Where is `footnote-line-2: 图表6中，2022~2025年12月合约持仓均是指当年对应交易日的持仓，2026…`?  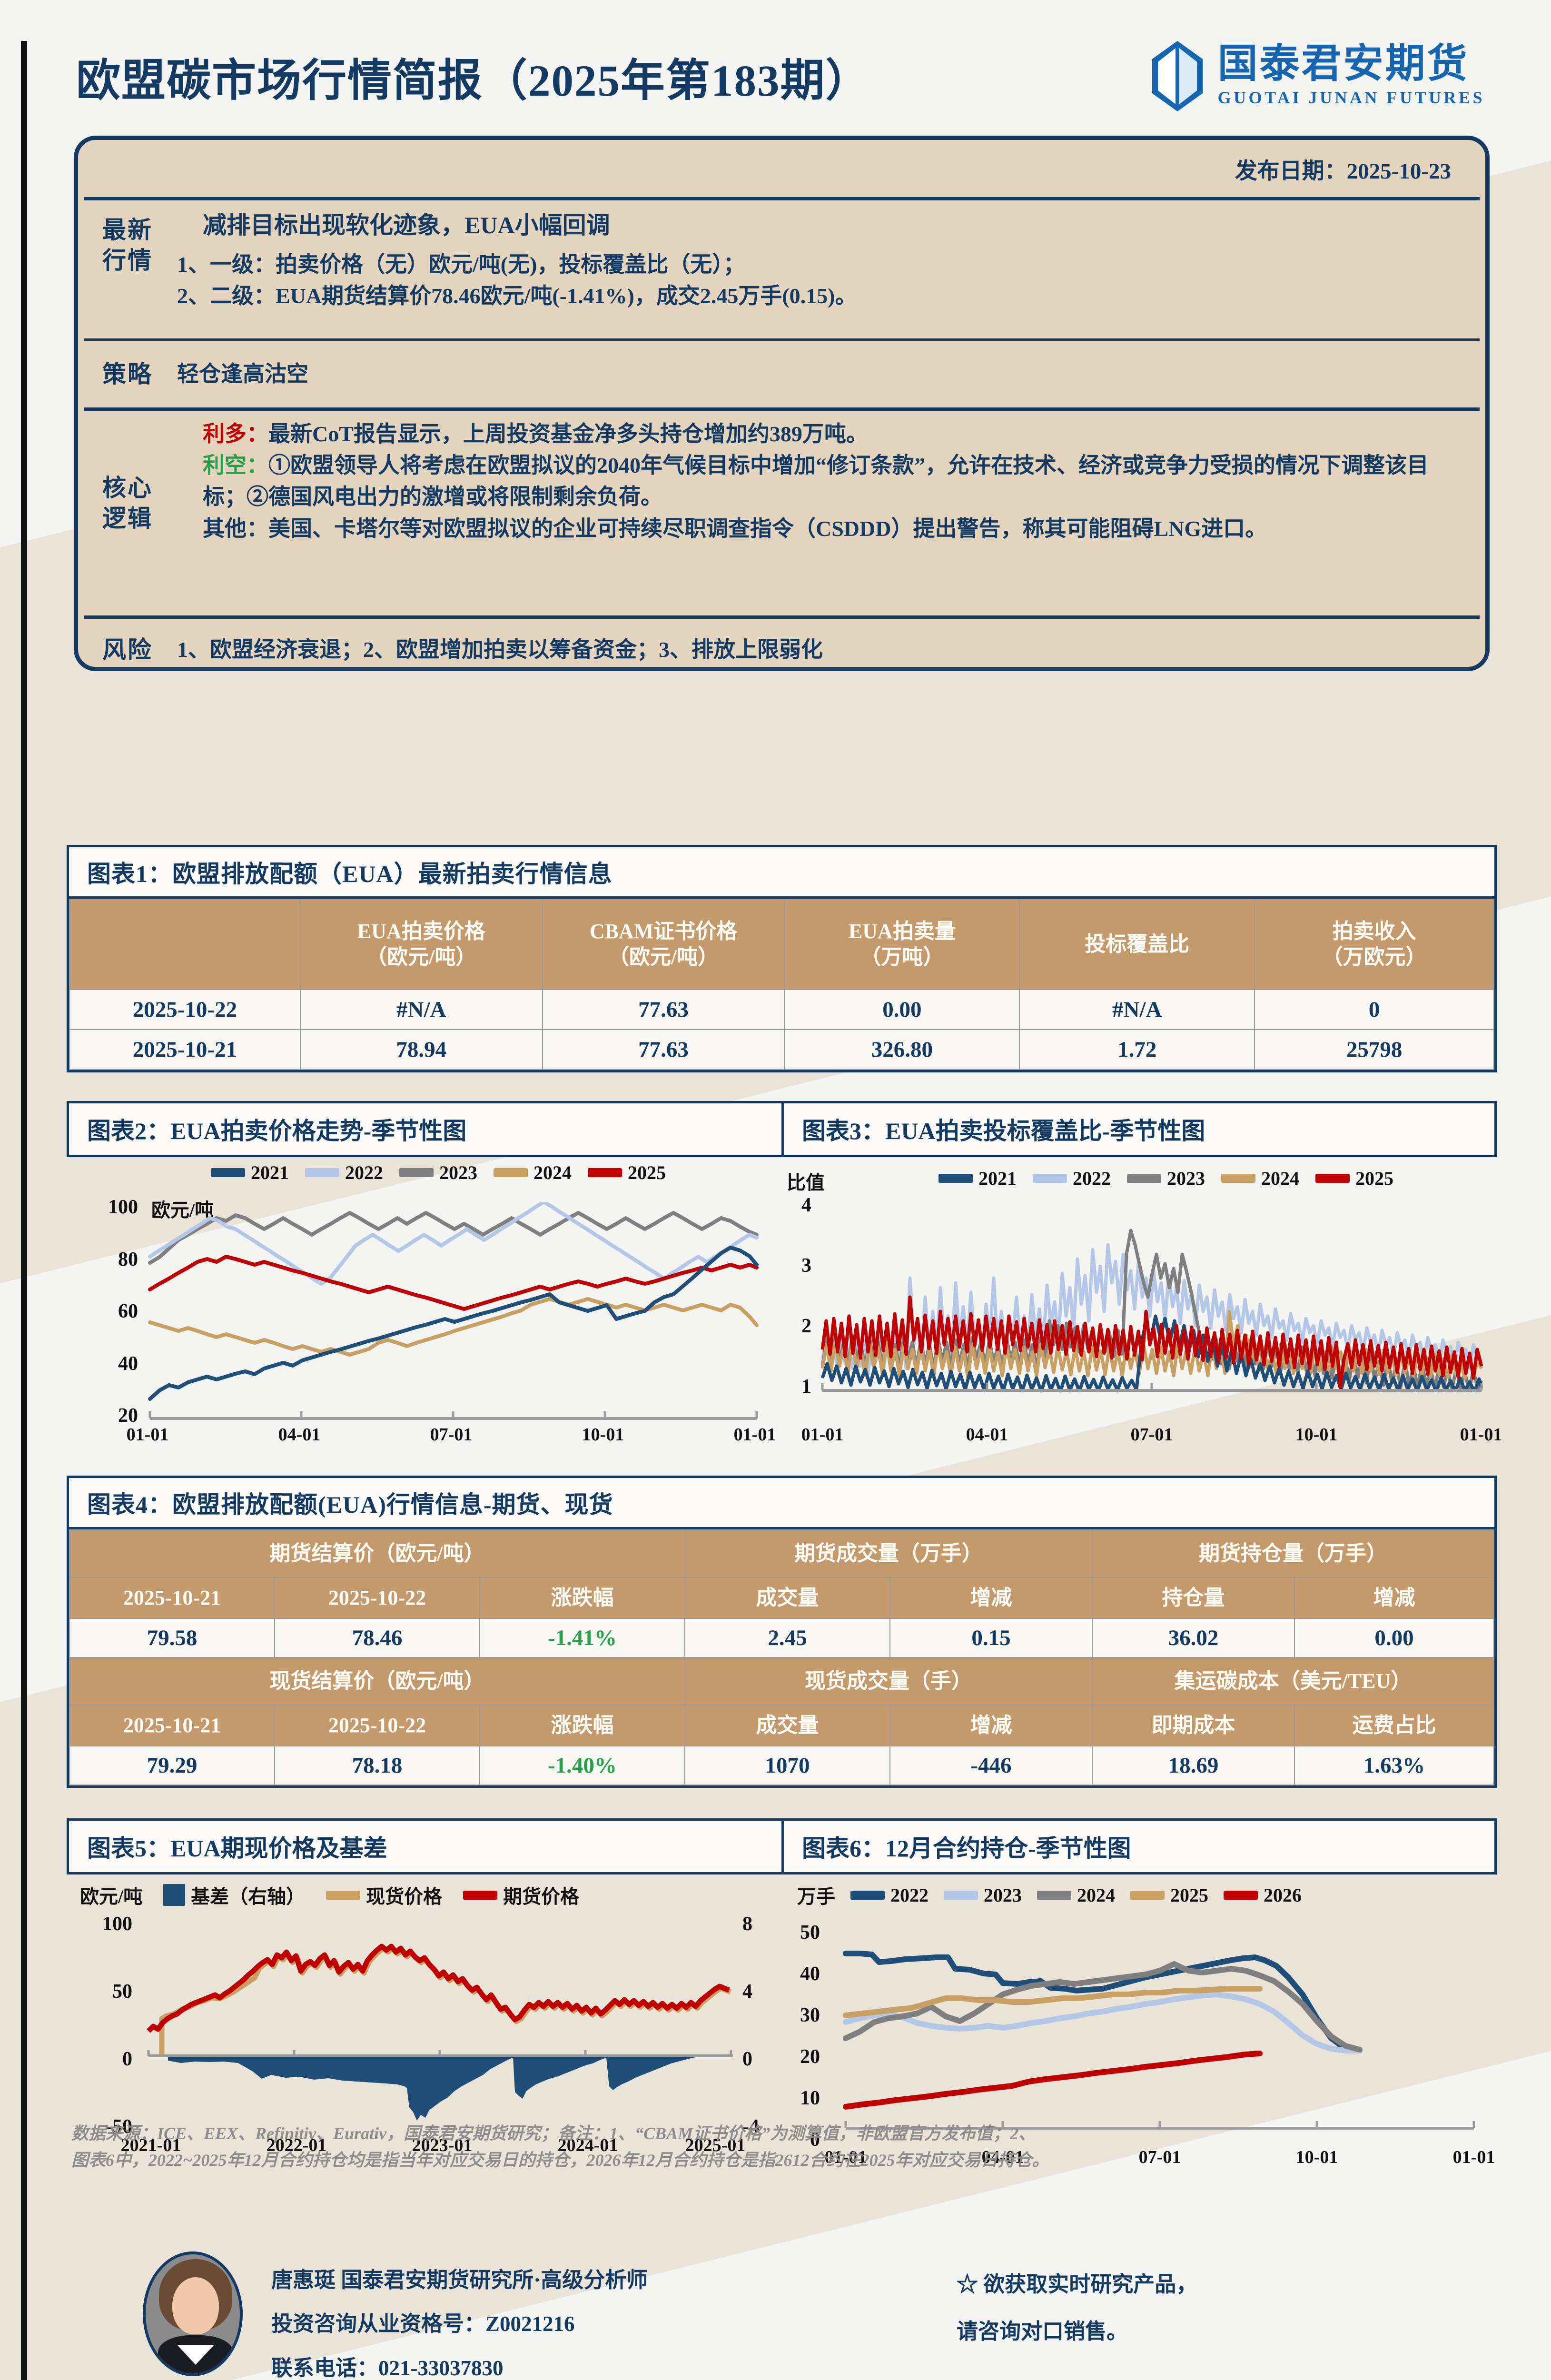
footnote-line-2: 图表6中，2022~2025年12月合约持仓均是指当年对应交易日的持仓，2026… is located at coordinates (560, 2160).